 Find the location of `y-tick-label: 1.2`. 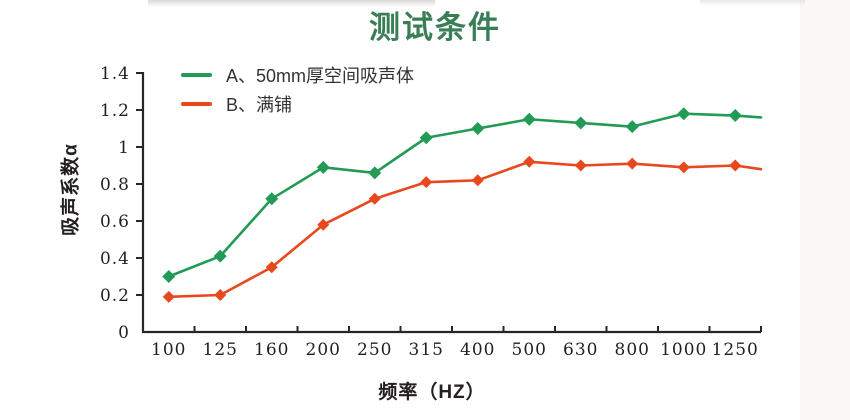

y-tick-label: 1.2 is located at coordinates (115, 111).